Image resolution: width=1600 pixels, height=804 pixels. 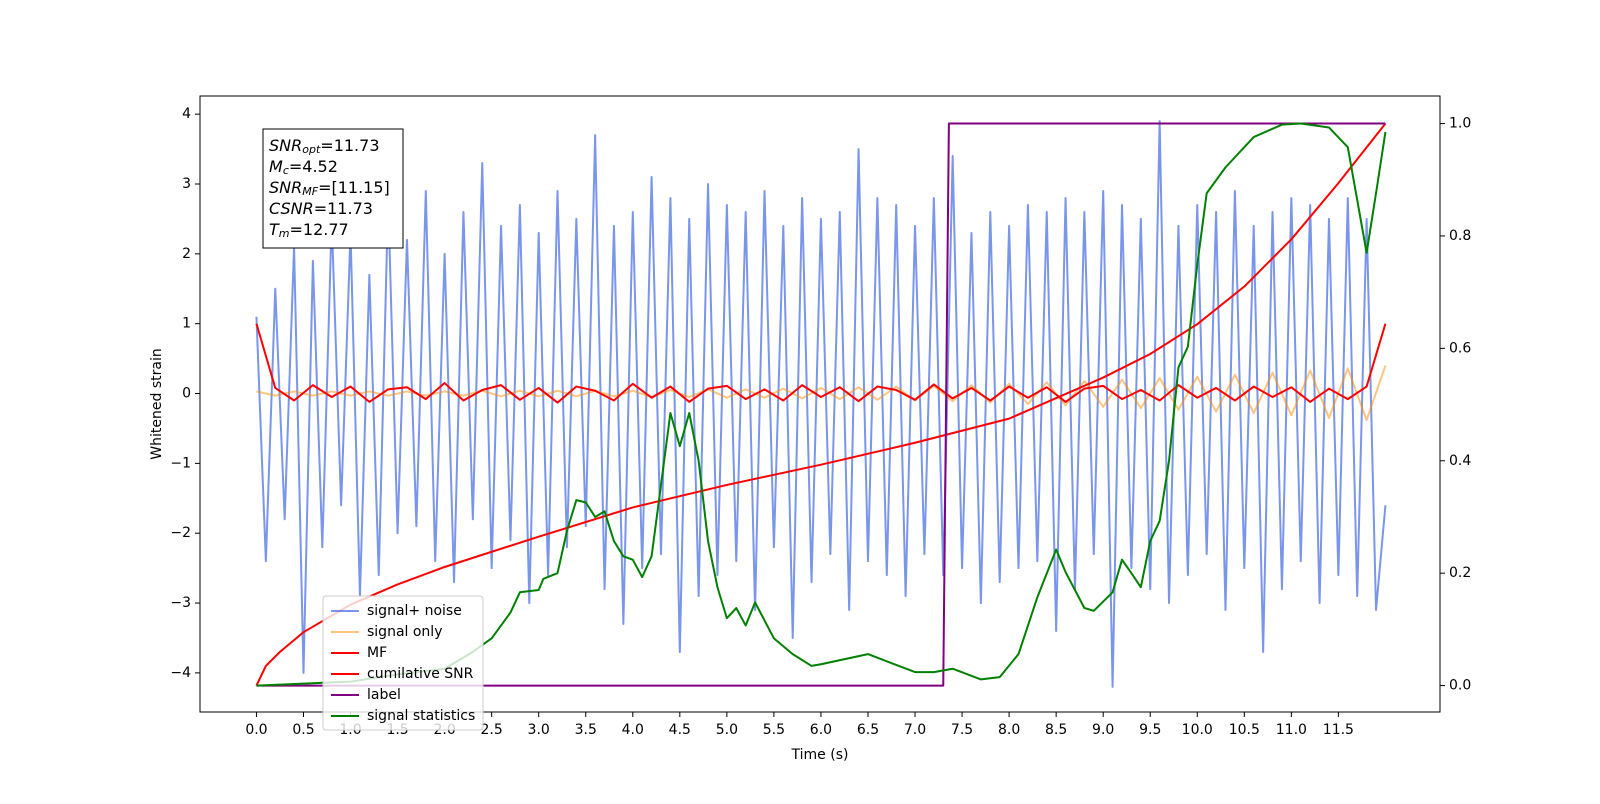 What do you see at coordinates (1460, 686) in the screenshot?
I see `y2-tick-label: 0.0` at bounding box center [1460, 686].